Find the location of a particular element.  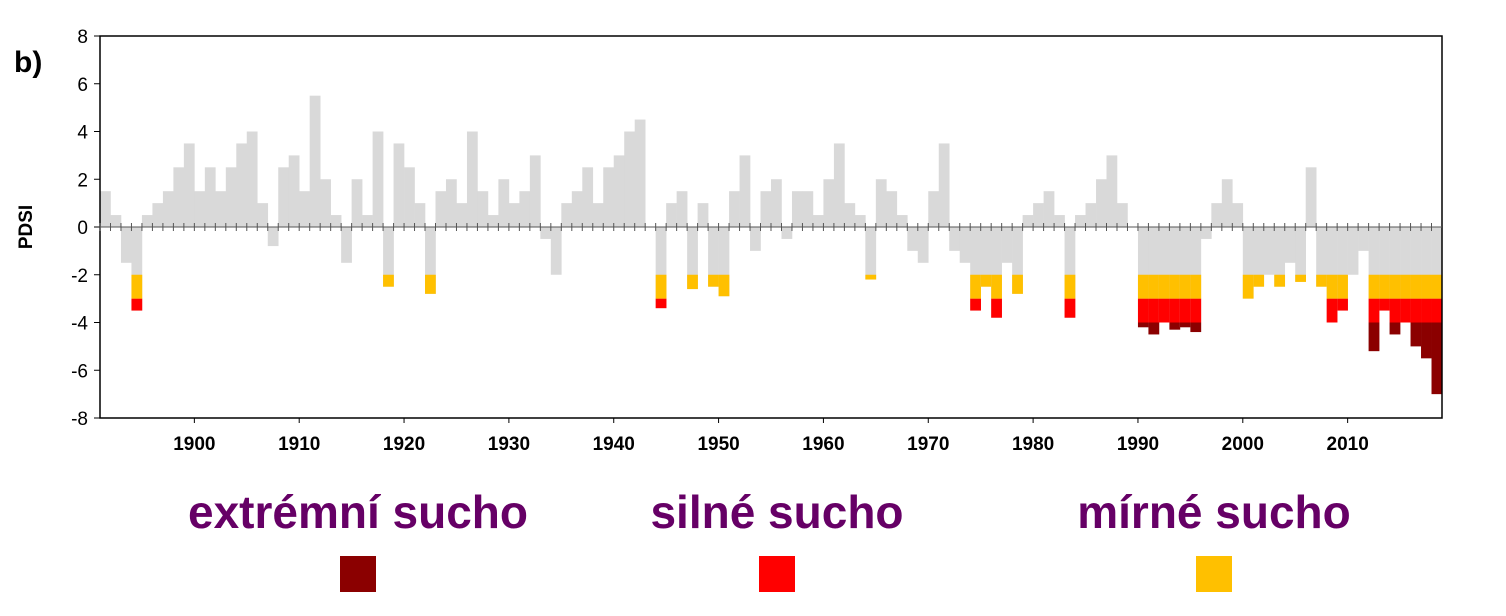

x-tick-label: 2010 is located at coordinates (1348, 444).